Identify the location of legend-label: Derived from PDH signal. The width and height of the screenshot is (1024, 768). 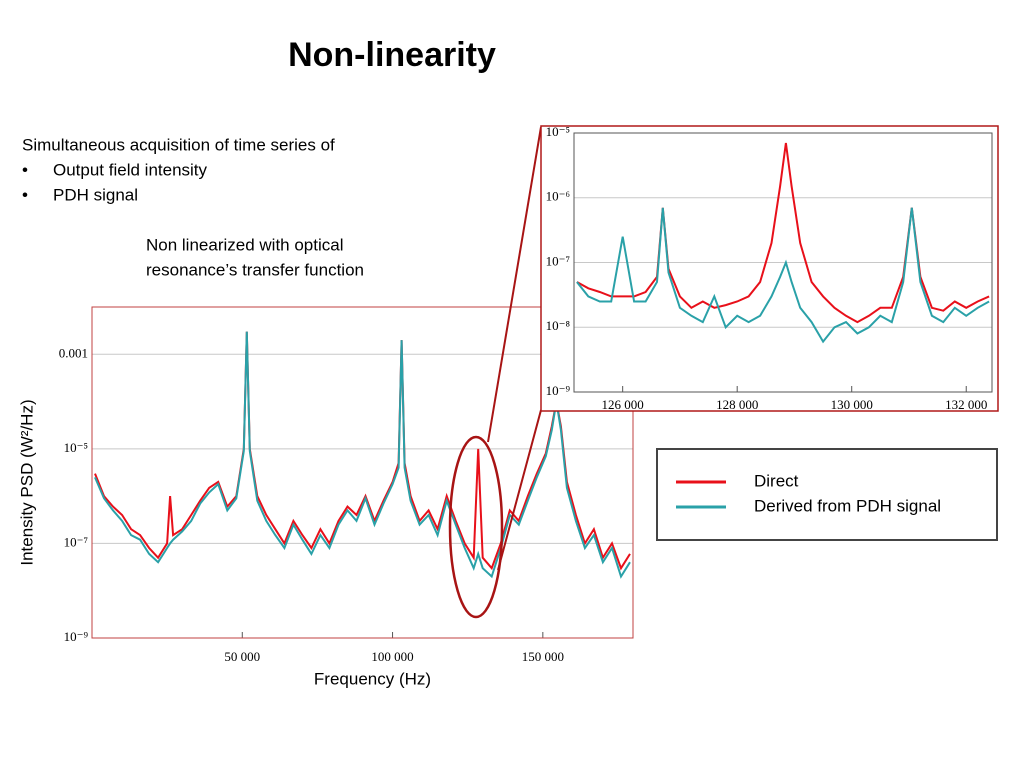
(847, 505).